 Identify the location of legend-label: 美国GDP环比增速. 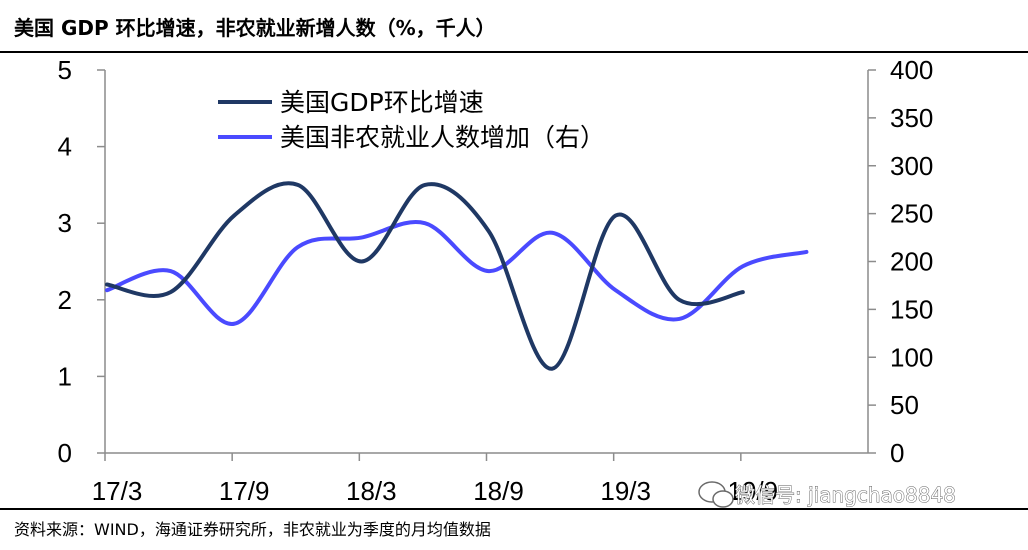
(382, 102).